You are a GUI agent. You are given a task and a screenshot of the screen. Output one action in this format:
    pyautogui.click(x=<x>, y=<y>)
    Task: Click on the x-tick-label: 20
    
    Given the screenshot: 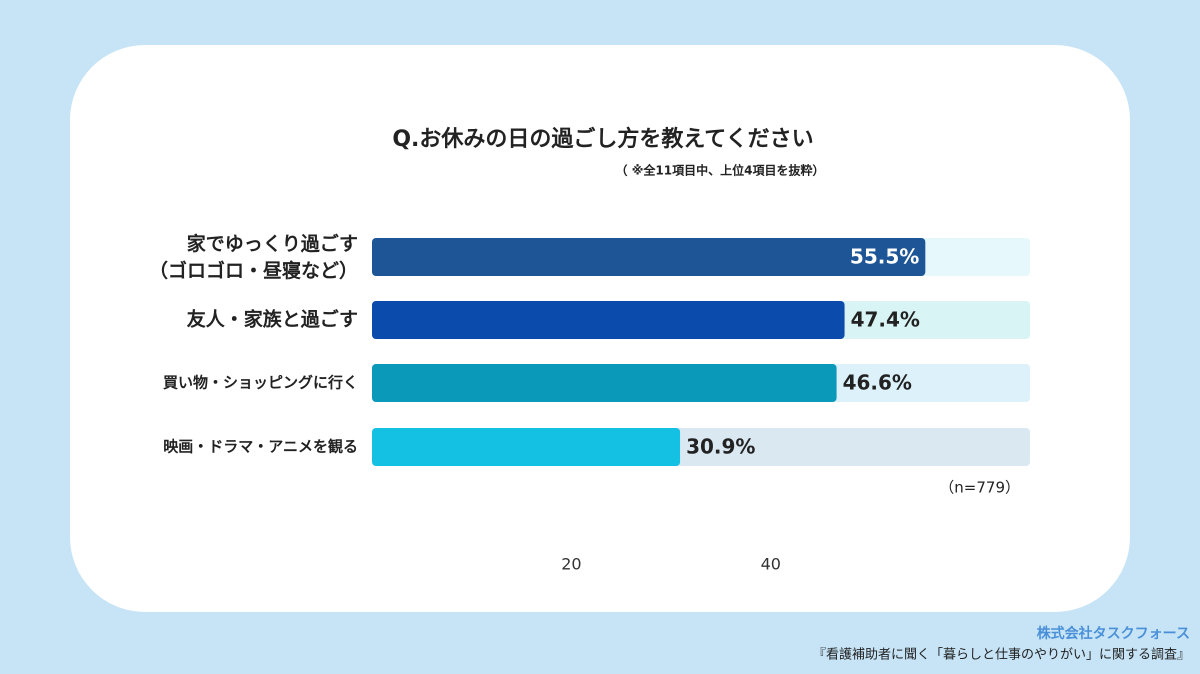 What is the action you would take?
    pyautogui.click(x=571, y=564)
    